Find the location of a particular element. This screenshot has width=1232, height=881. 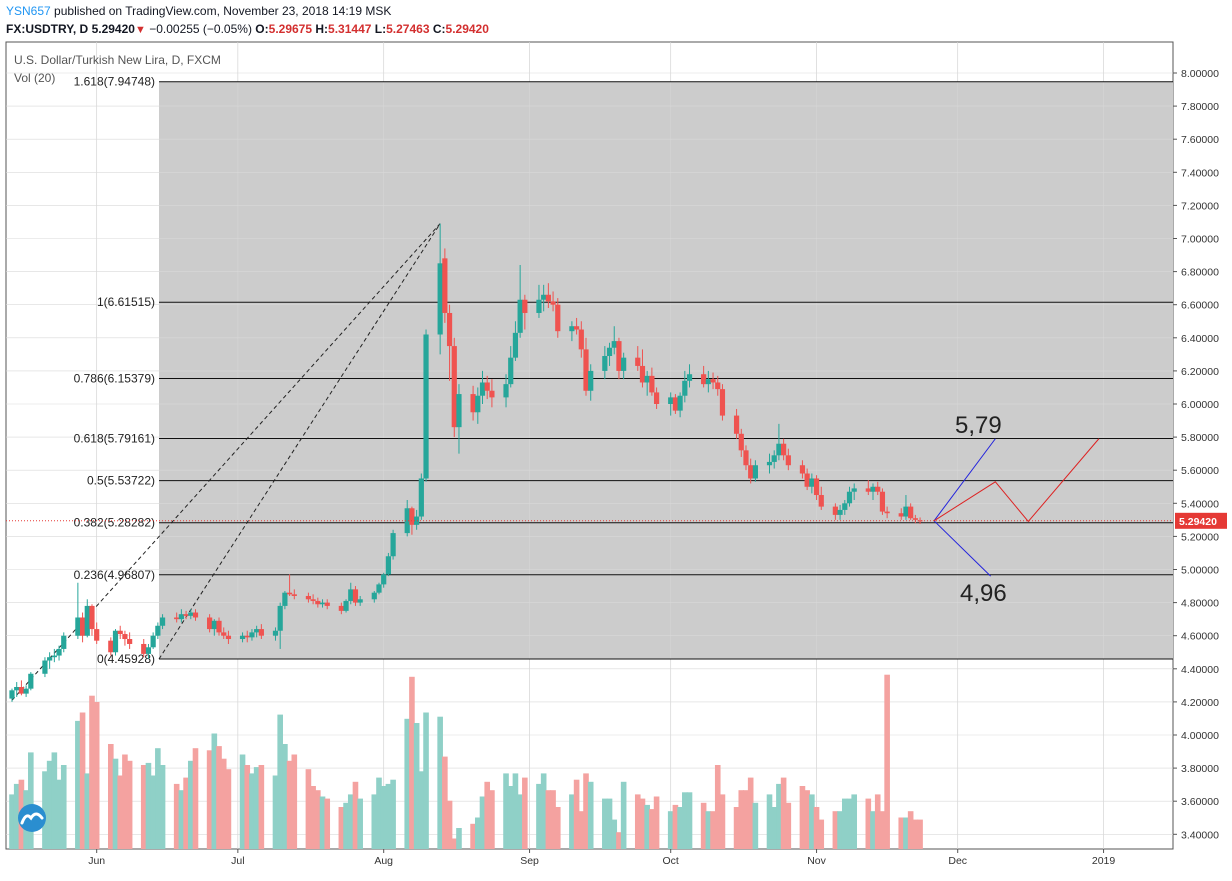

time-tick-label: Nov is located at coordinates (816, 861).